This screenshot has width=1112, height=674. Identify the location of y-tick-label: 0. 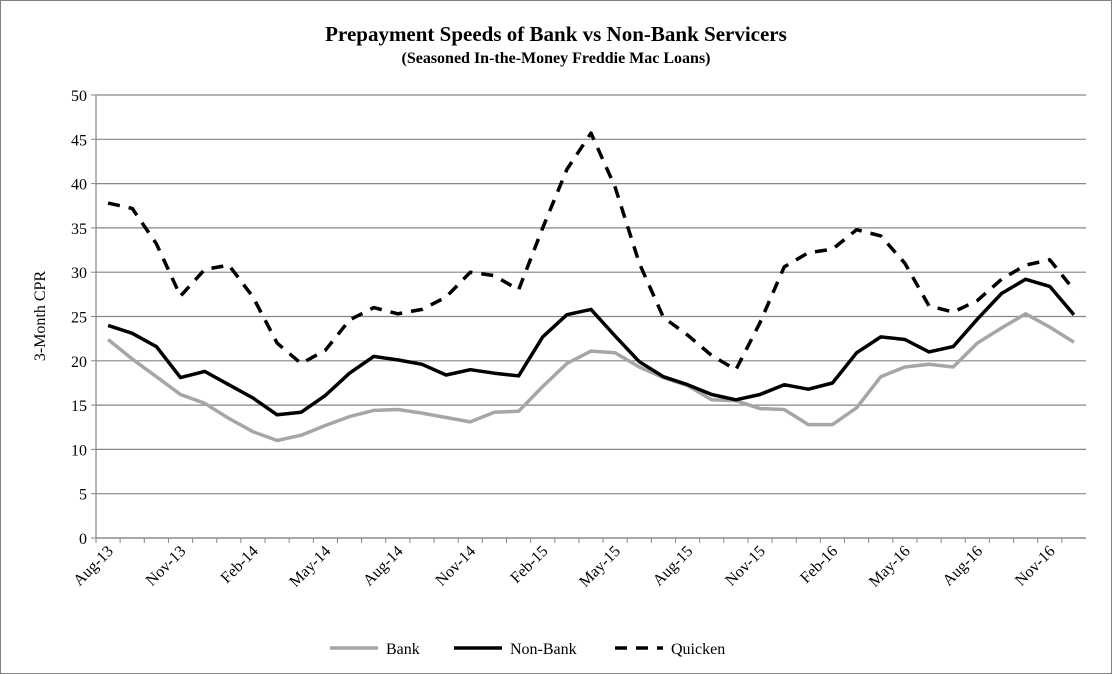
(83, 539).